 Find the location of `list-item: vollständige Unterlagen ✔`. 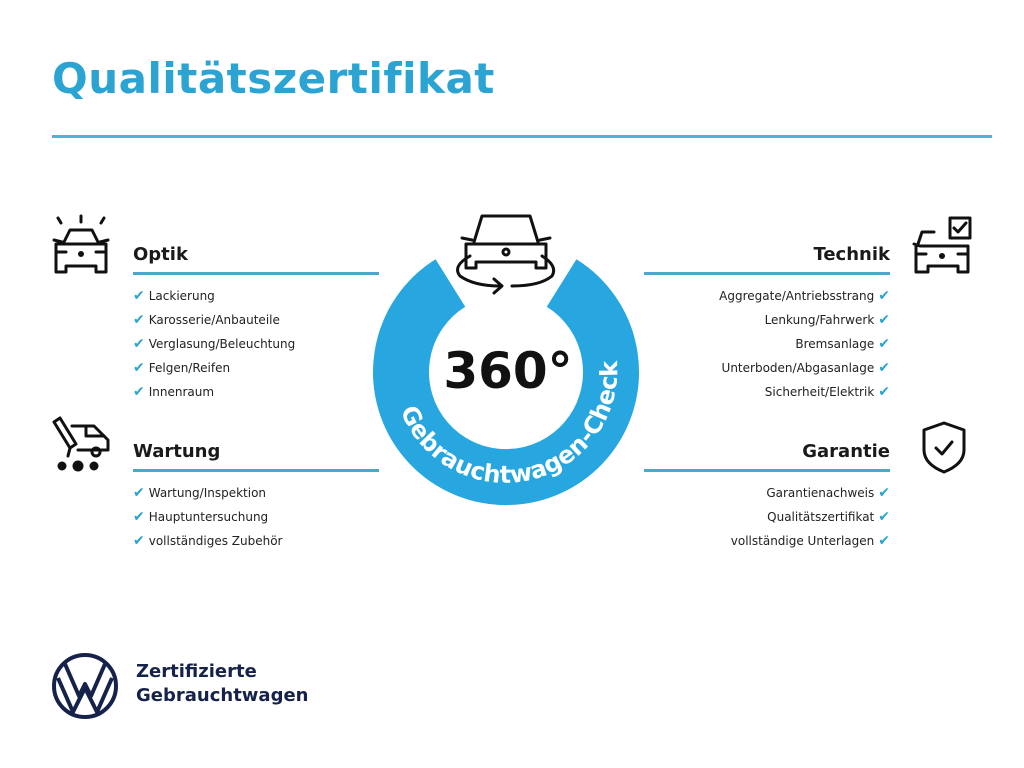

list-item: vollständige Unterlagen ✔ is located at coordinates (810, 541).